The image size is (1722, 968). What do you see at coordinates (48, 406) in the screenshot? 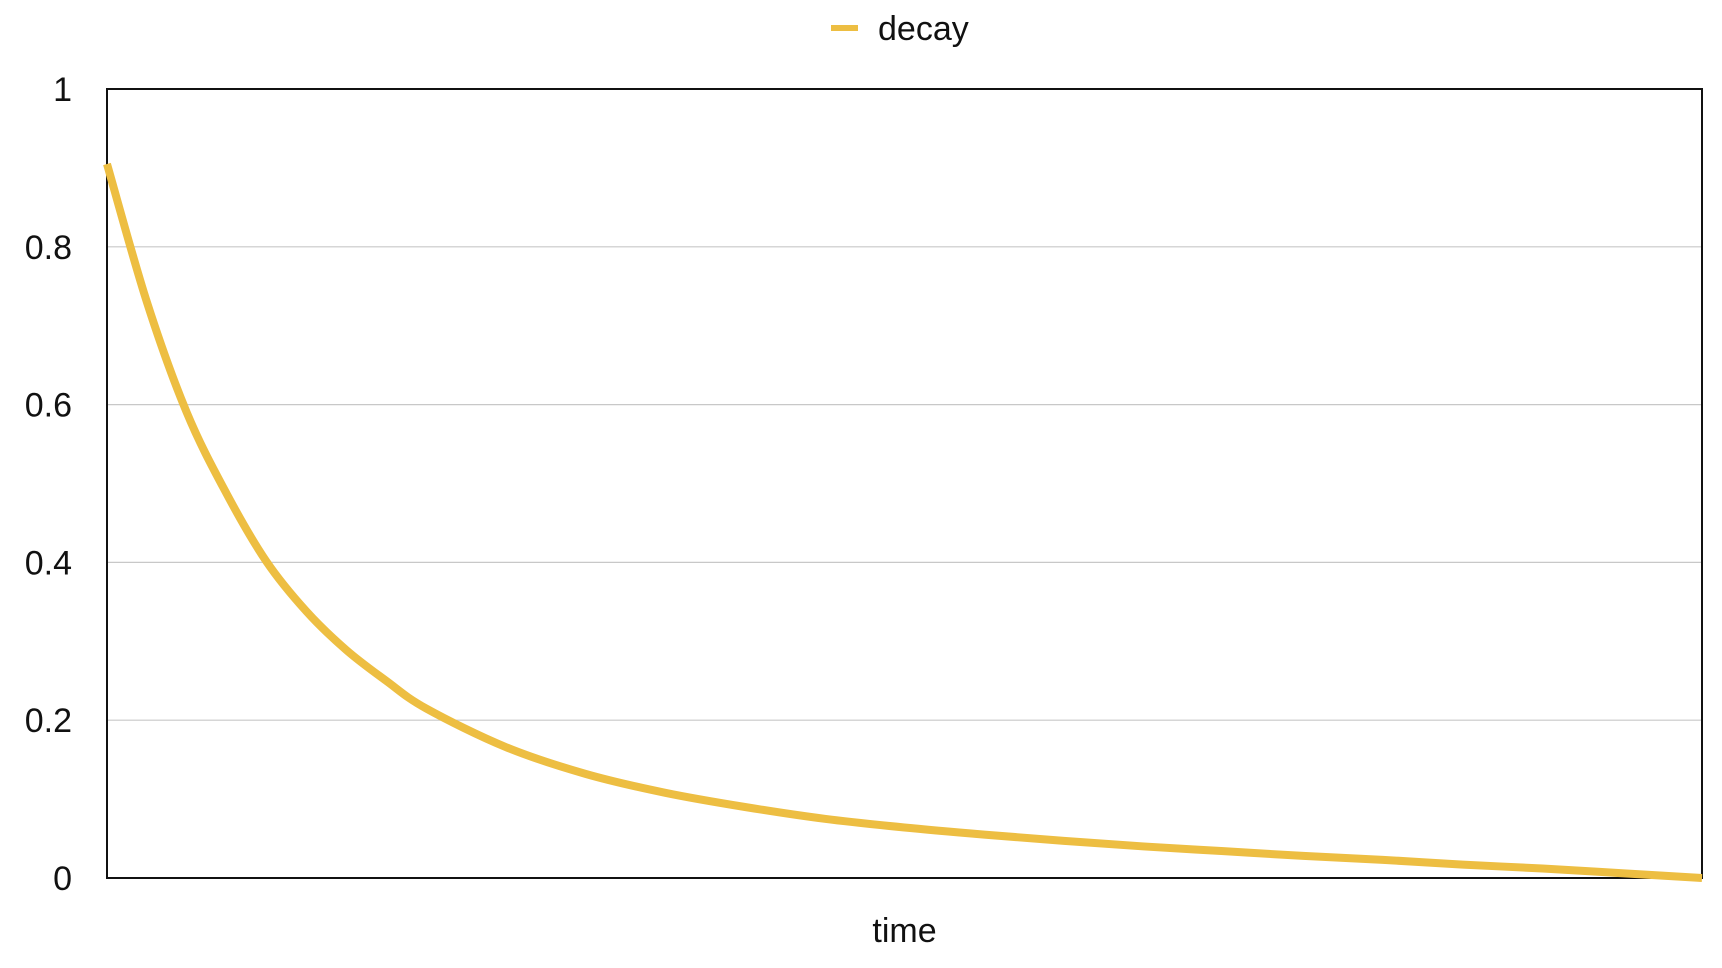
I see `y-tick-label: 0.6` at bounding box center [48, 406].